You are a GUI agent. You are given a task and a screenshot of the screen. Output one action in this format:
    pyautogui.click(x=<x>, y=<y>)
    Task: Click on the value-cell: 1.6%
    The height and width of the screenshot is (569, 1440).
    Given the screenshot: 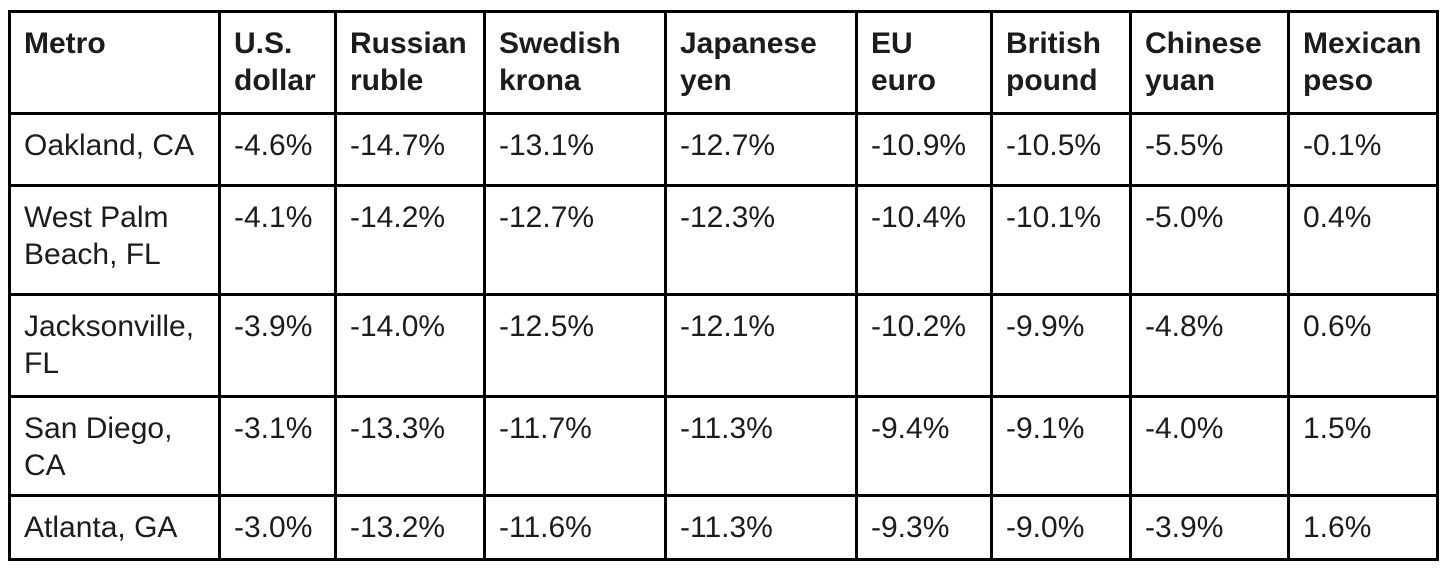 What is the action you would take?
    pyautogui.click(x=1363, y=527)
    